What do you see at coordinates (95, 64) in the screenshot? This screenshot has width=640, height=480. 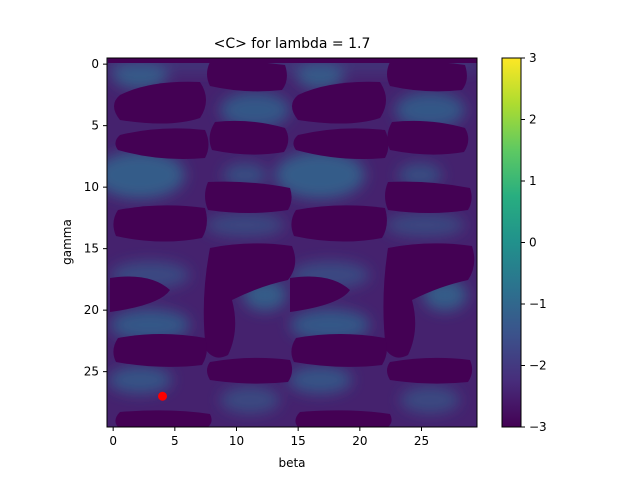 I see `y-tick-label: 0` at bounding box center [95, 64].